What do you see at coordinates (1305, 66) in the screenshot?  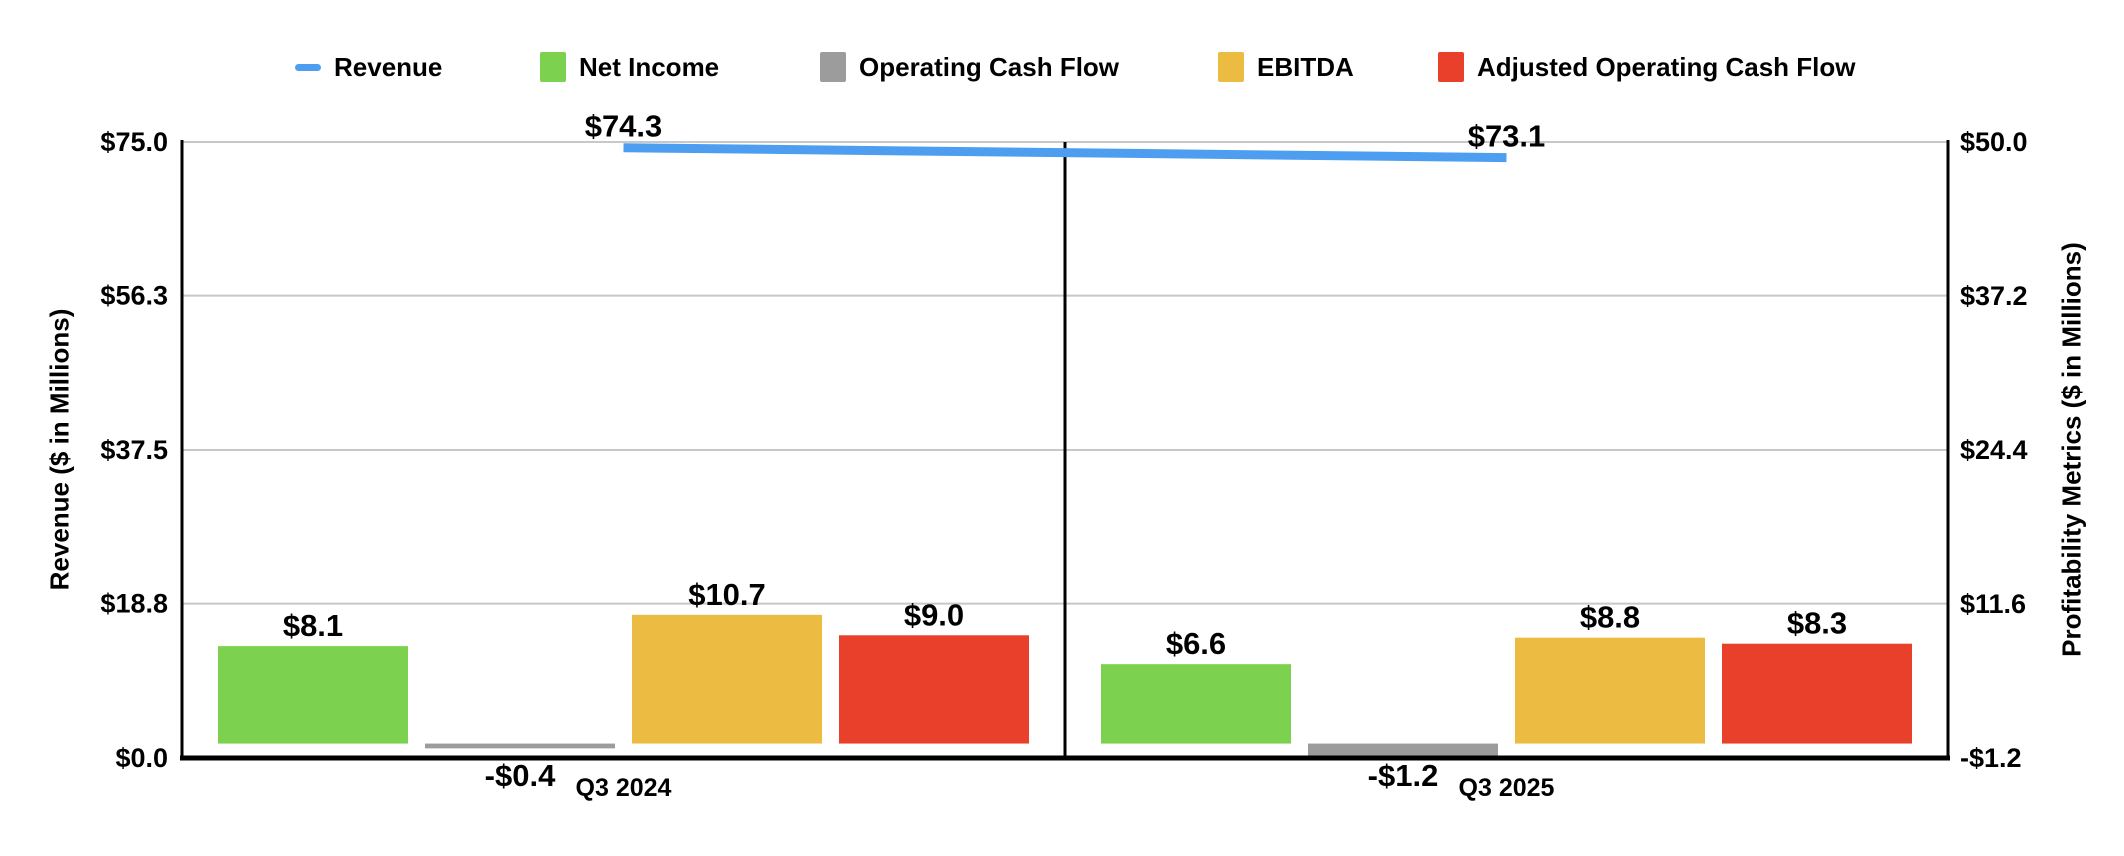 I see `legend-label: EBITDA` at bounding box center [1305, 66].